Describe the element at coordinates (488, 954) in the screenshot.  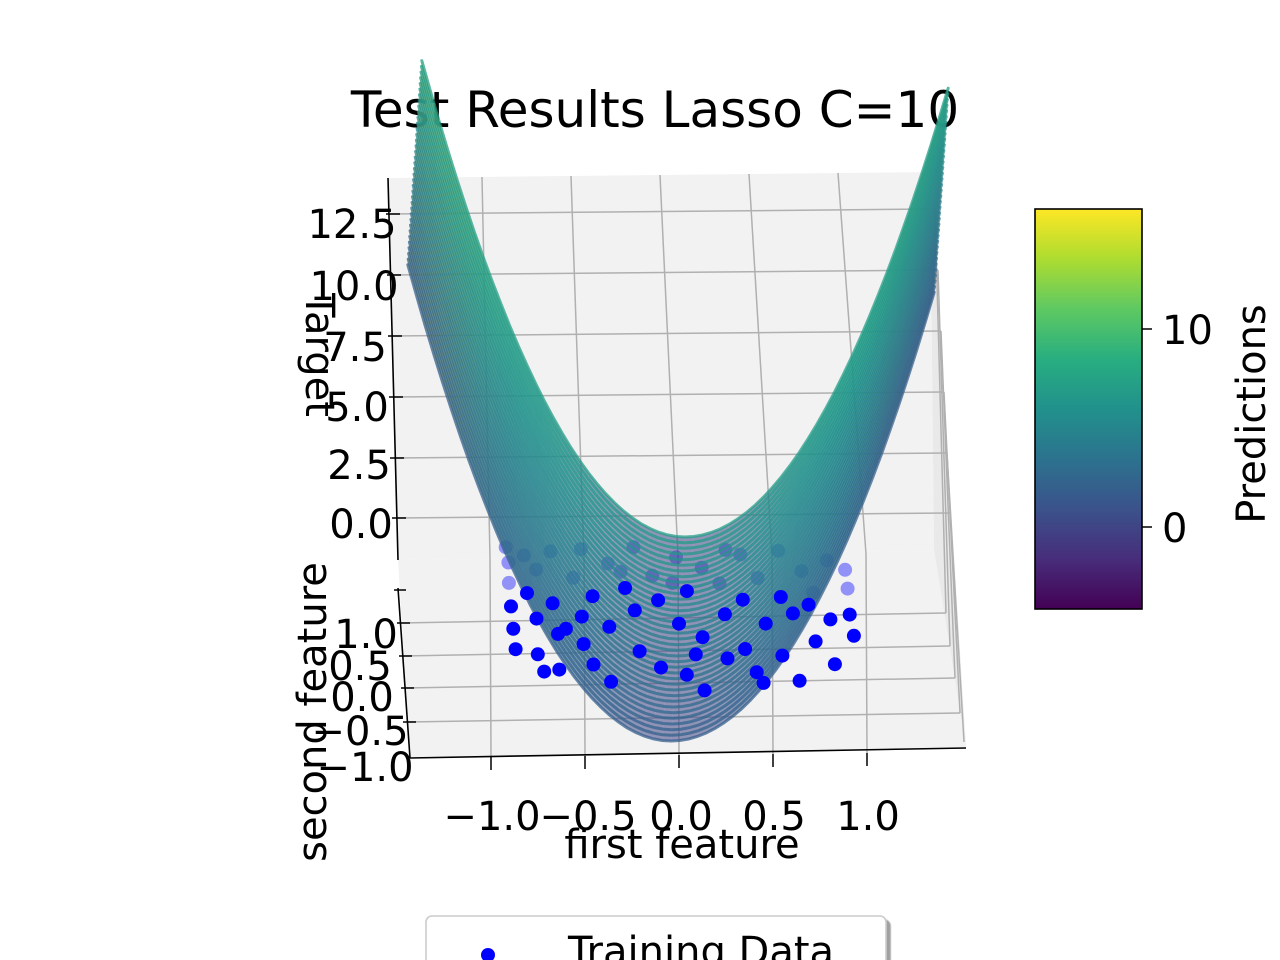
I see `legend-marker` at that location.